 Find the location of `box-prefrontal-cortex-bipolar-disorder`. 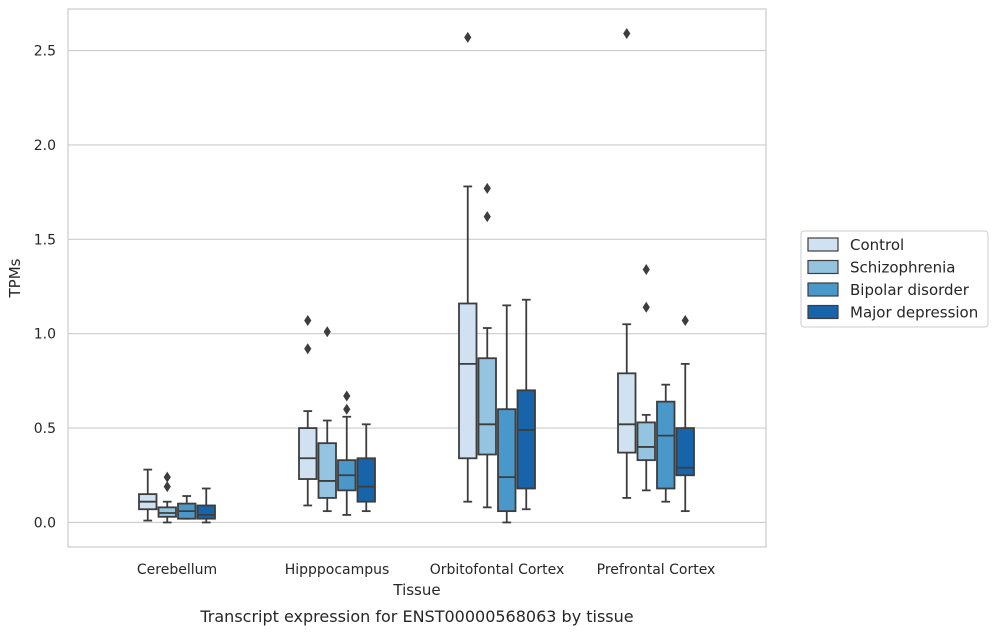

box-prefrontal-cortex-bipolar-disorder is located at coordinates (666, 443).